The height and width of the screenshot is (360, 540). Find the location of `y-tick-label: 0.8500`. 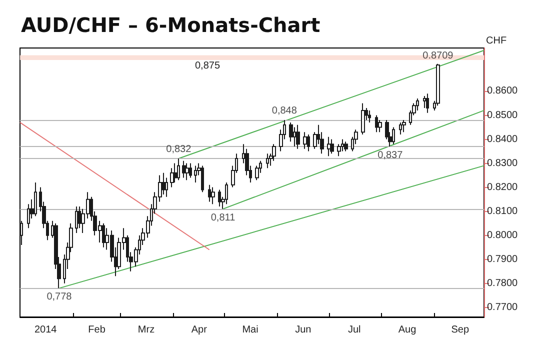

y-tick-label: 0.8500 is located at coordinates (502, 115).